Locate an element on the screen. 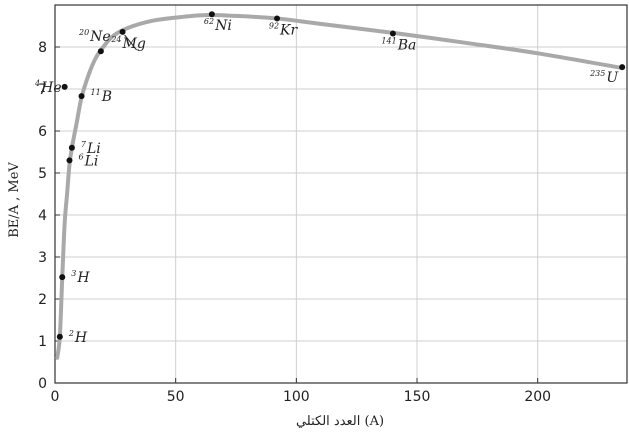 Image resolution: width=629 pixels, height=435 pixels. data-point-20-ne is located at coordinates (100, 51).